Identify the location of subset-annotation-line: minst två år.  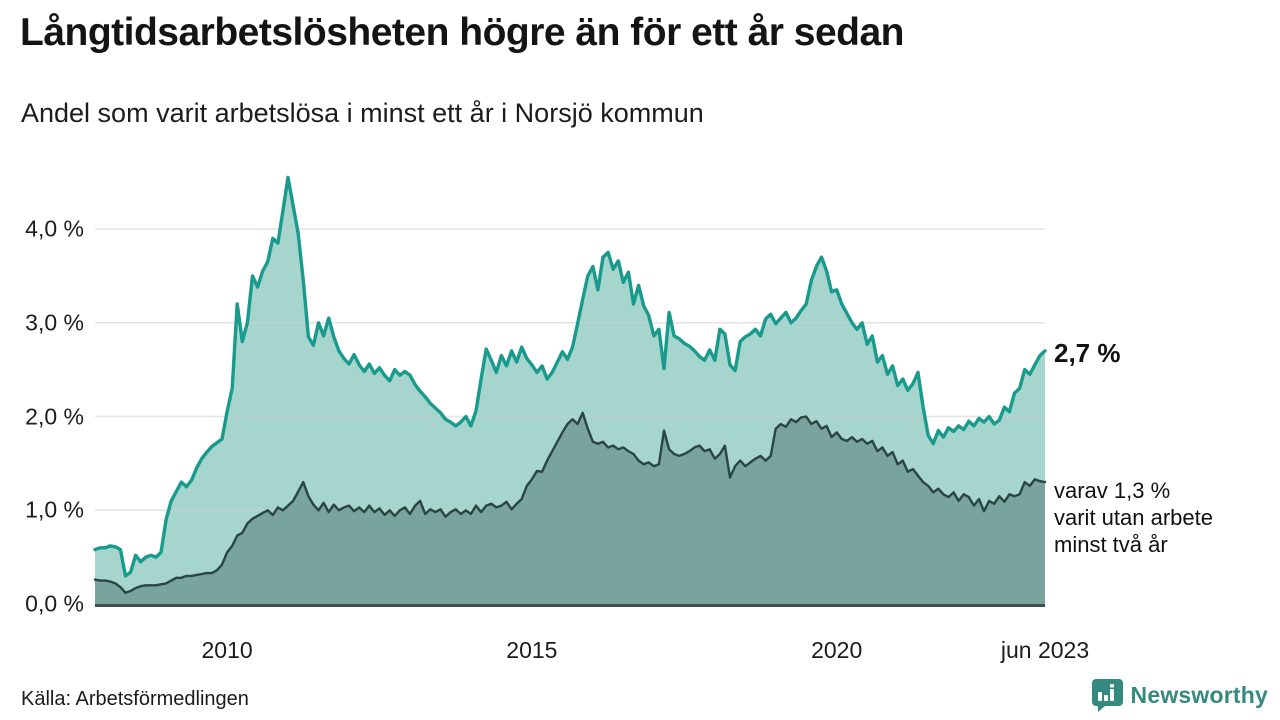
(1111, 544).